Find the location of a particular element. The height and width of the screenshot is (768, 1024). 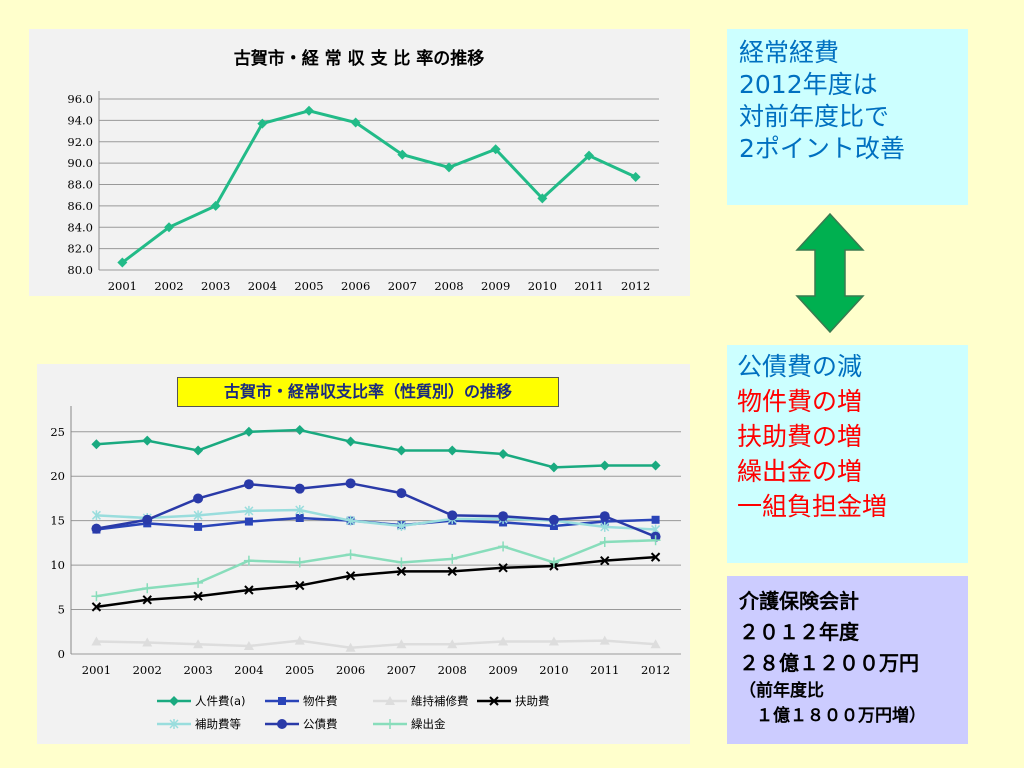

x-tick-label: 2007 is located at coordinates (401, 670).